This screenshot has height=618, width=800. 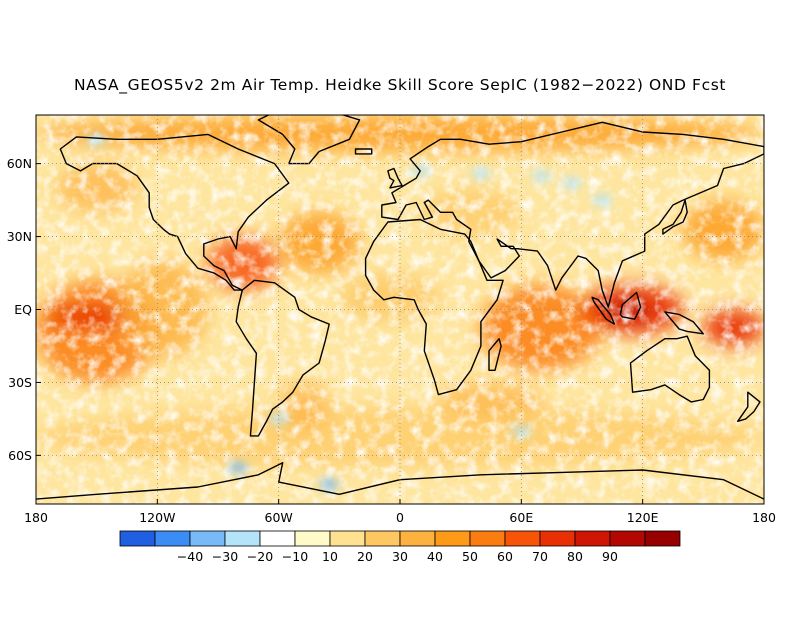 I want to click on colorbar: −40 −30 −20 −10 10 20 30 40 50 60 70 80 90, so click(x=400, y=547).